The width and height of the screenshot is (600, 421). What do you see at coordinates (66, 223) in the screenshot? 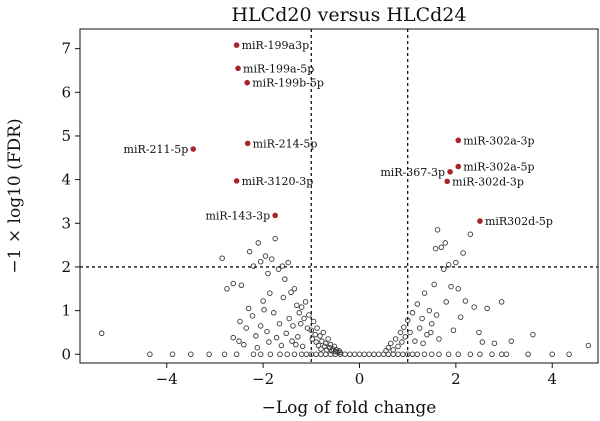
I see `y-tick-label: 3` at bounding box center [66, 223].